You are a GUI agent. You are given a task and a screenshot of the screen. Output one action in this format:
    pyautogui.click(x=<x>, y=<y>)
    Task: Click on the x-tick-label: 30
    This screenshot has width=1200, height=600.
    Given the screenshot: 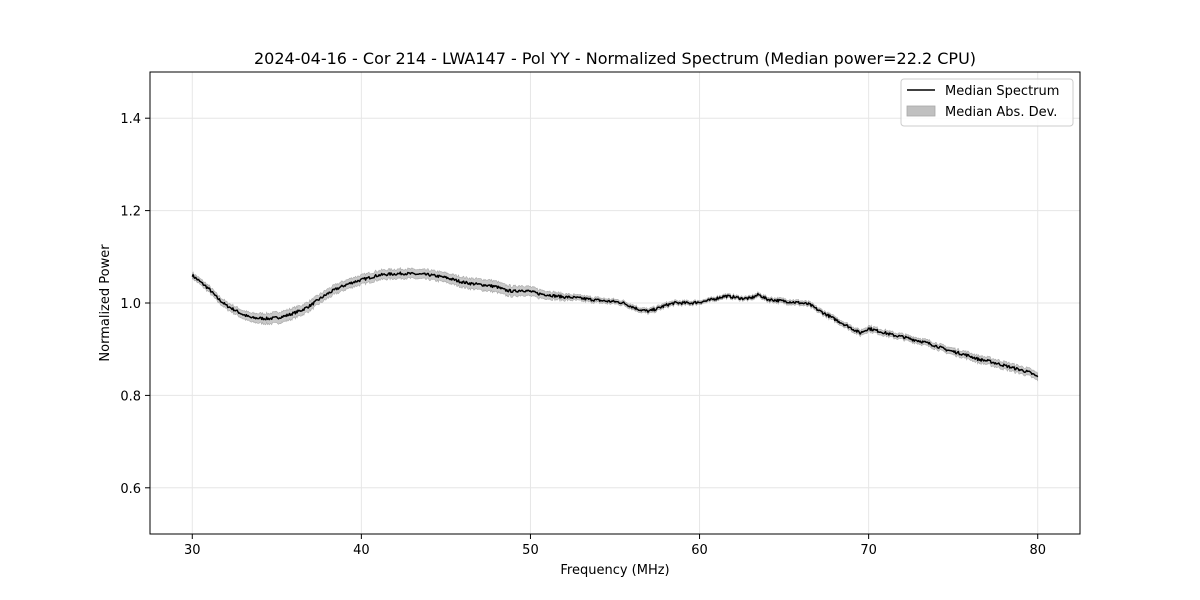 What is the action you would take?
    pyautogui.click(x=192, y=550)
    